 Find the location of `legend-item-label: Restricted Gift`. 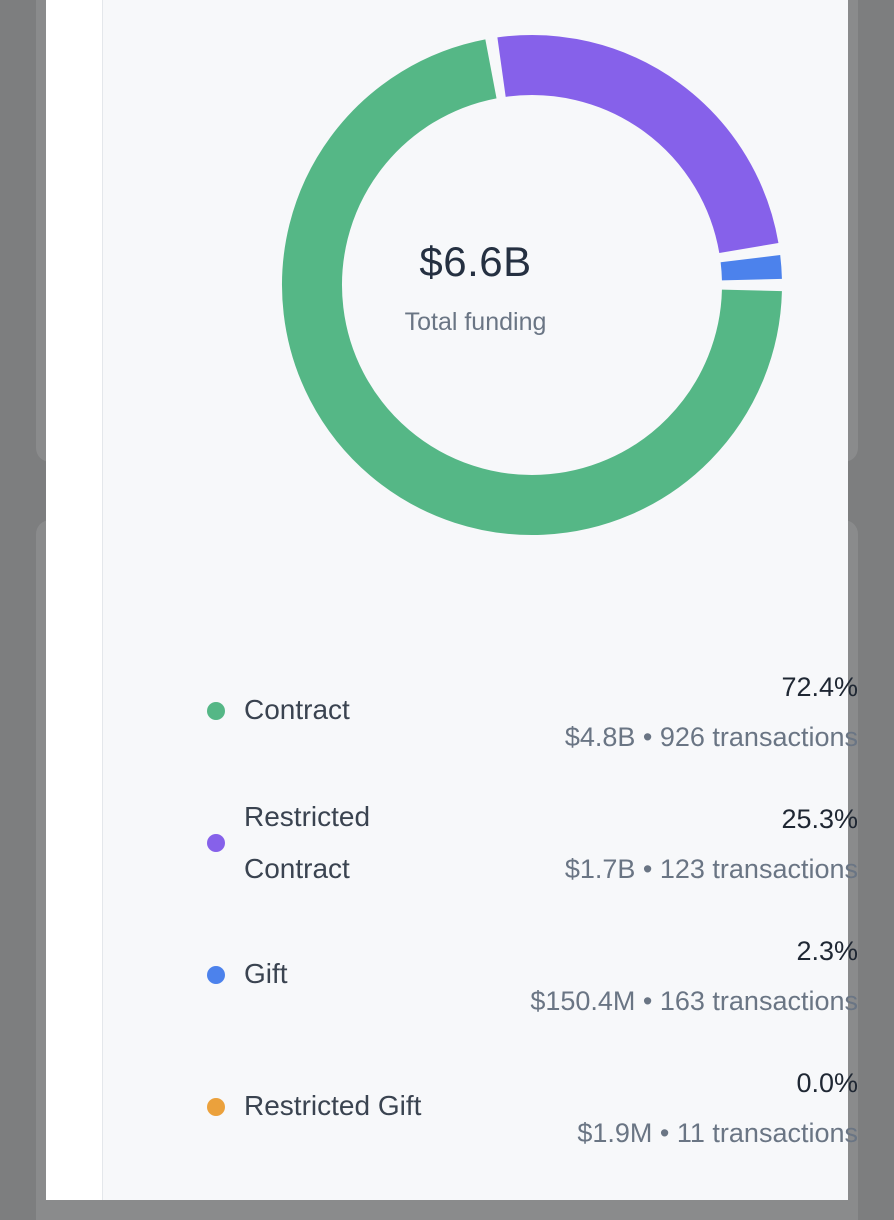

legend-item-label: Restricted Gift is located at coordinates (333, 1105).